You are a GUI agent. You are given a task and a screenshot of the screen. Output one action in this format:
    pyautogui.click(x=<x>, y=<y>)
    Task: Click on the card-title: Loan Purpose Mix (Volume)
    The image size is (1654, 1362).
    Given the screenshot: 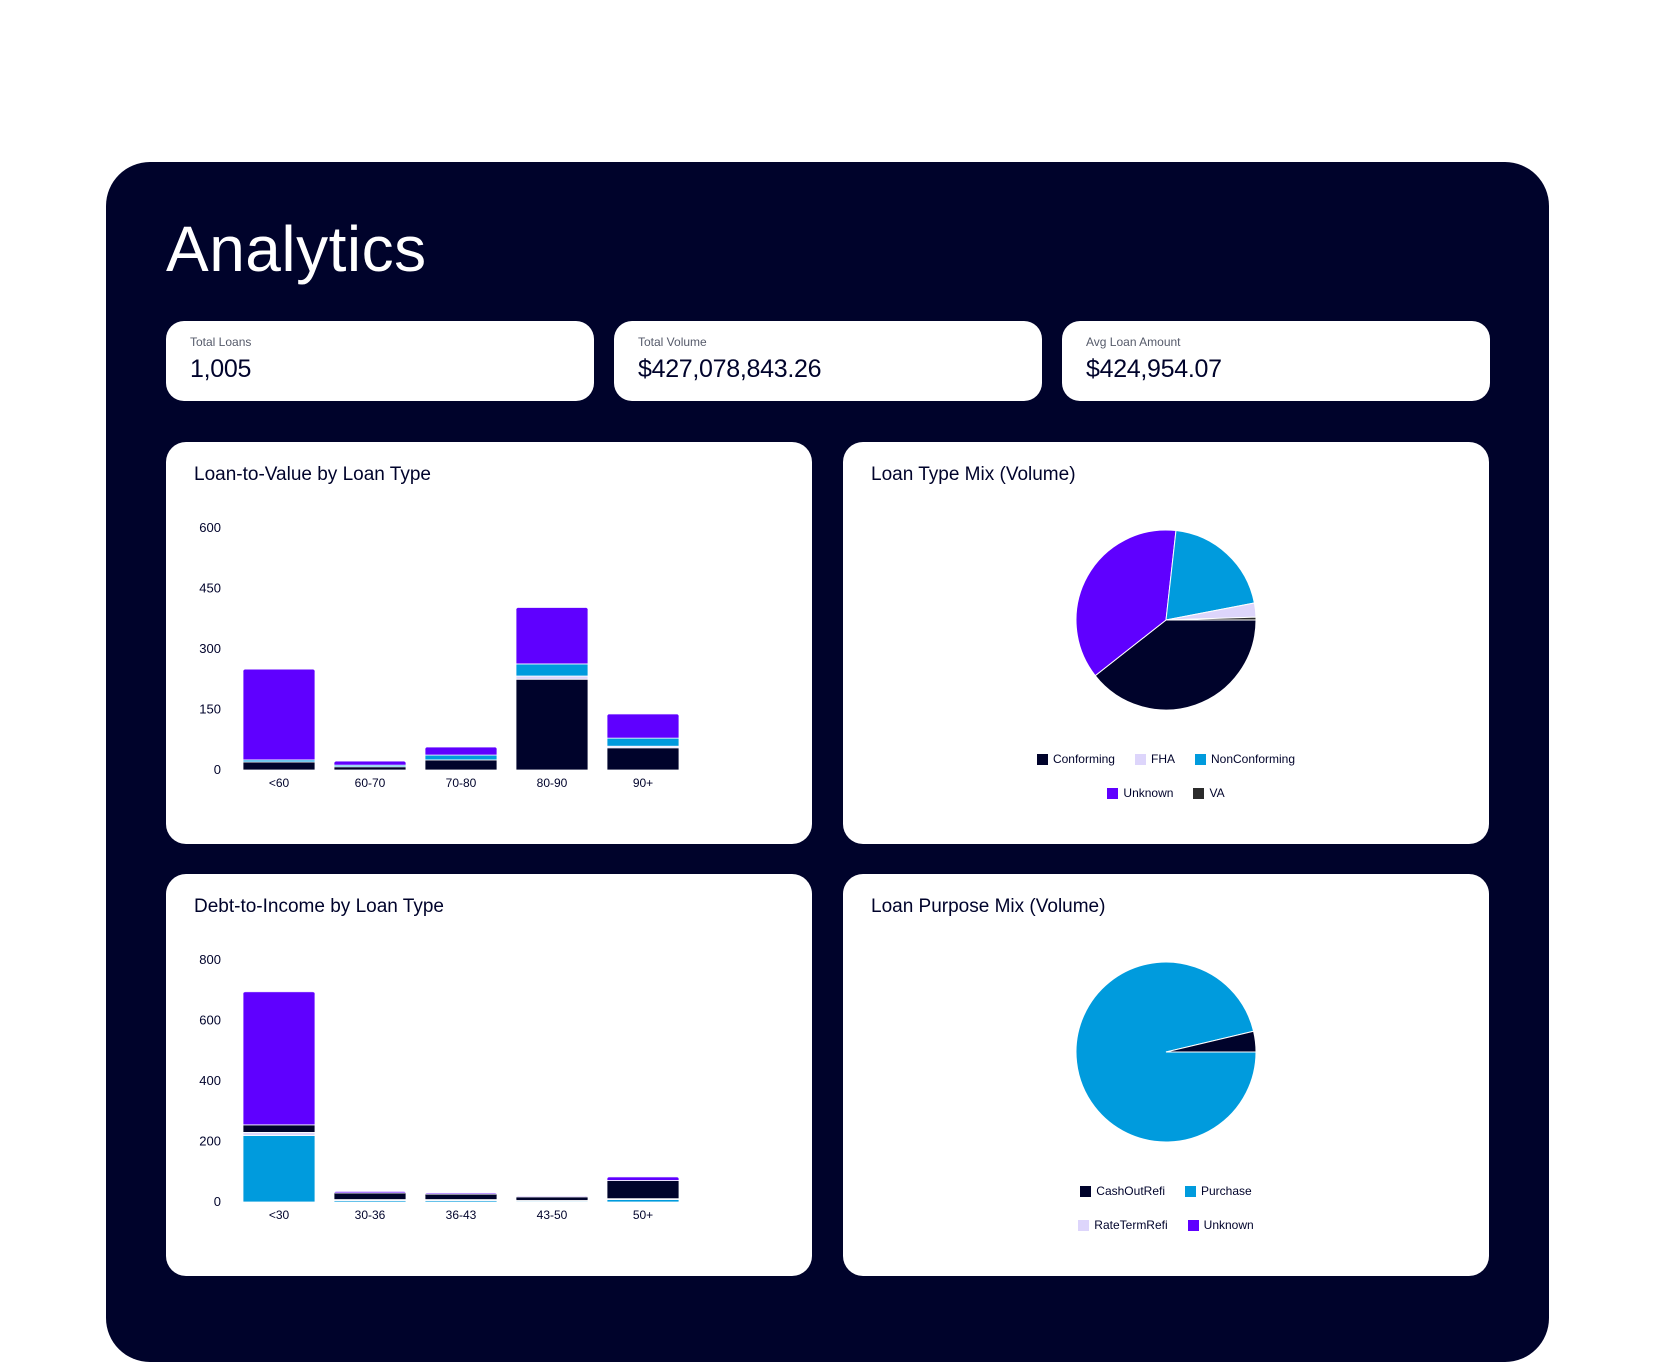 What is the action you would take?
    pyautogui.click(x=988, y=906)
    